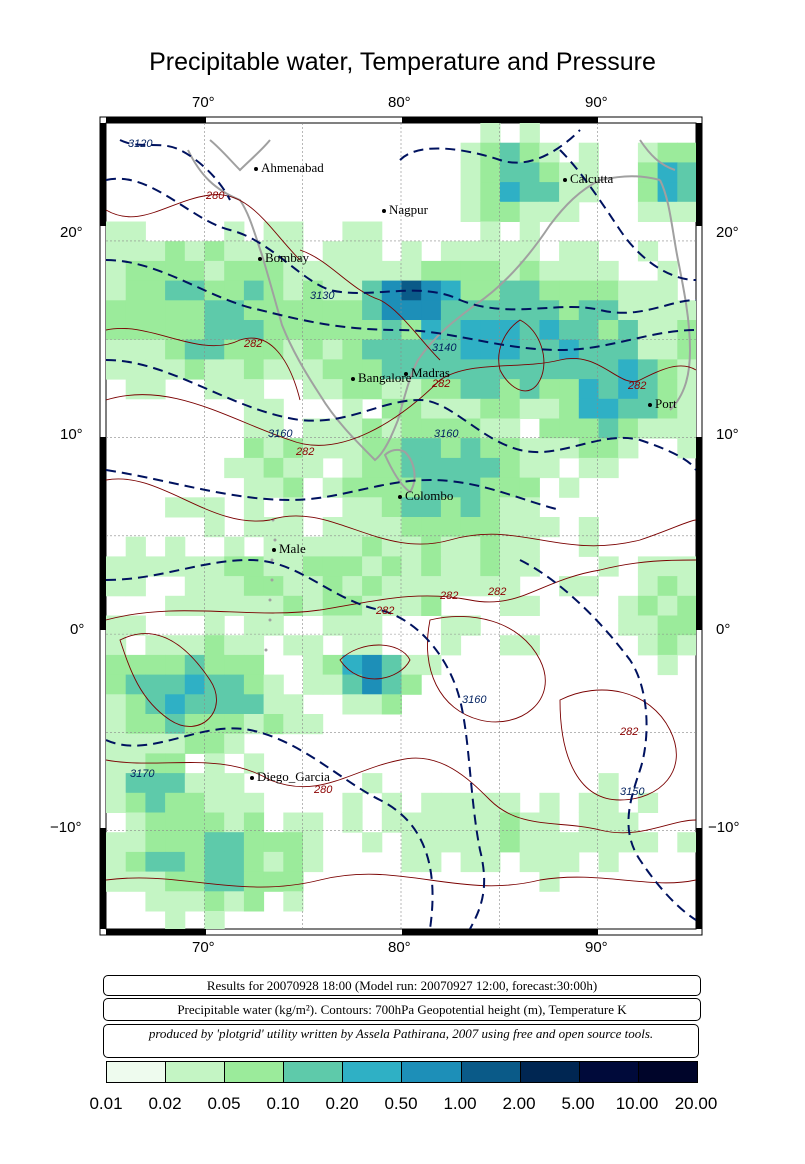 Image resolution: width=805 pixels, height=1164 pixels. Describe the element at coordinates (723, 629) in the screenshot. I see `lat-tick-right-0: 0°` at that location.